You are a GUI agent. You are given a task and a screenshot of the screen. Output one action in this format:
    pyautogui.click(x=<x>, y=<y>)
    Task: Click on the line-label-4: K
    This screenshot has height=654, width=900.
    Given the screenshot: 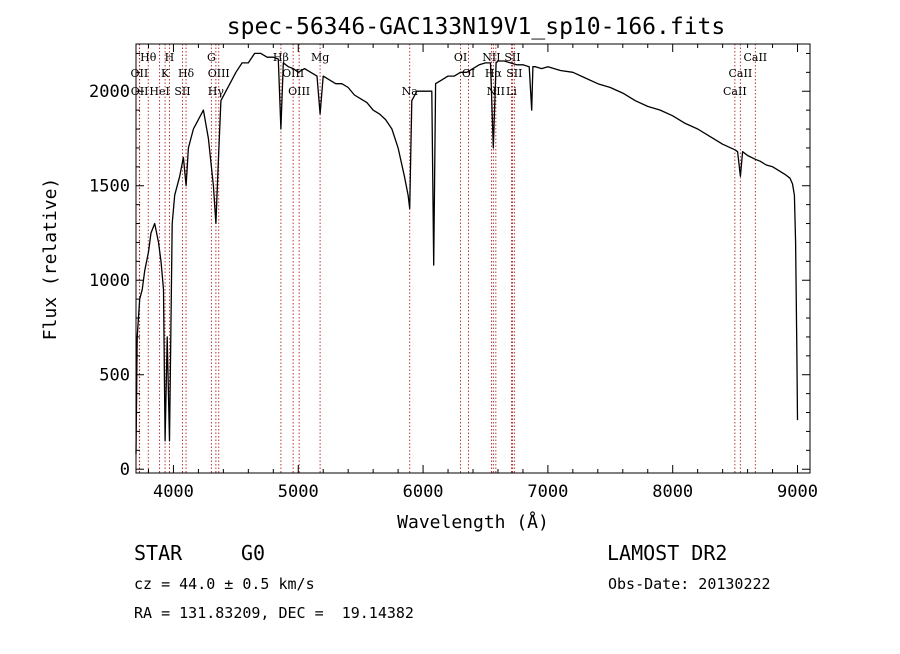 What is the action you would take?
    pyautogui.click(x=165, y=73)
    